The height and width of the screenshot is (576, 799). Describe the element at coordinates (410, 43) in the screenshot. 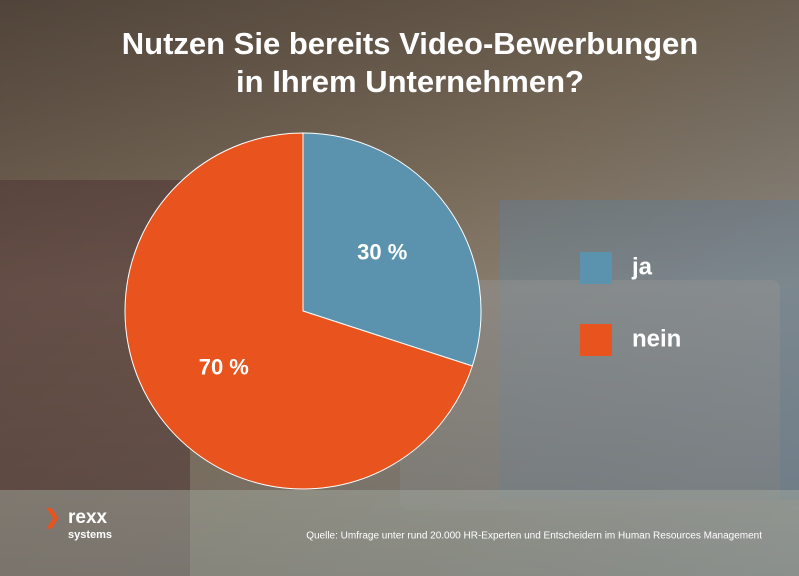

I see `chart-title: Nutzen Sie bereits Video-Bewerbungen` at that location.